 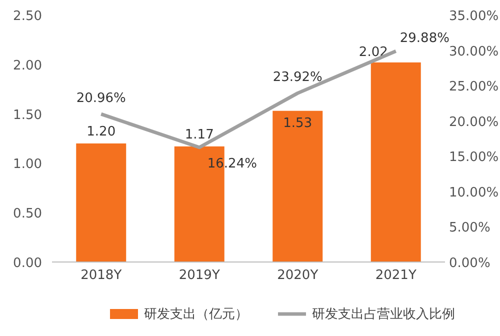 What do you see at coordinates (199, 275) in the screenshot?
I see `x-tick-label: 2019Y` at bounding box center [199, 275].